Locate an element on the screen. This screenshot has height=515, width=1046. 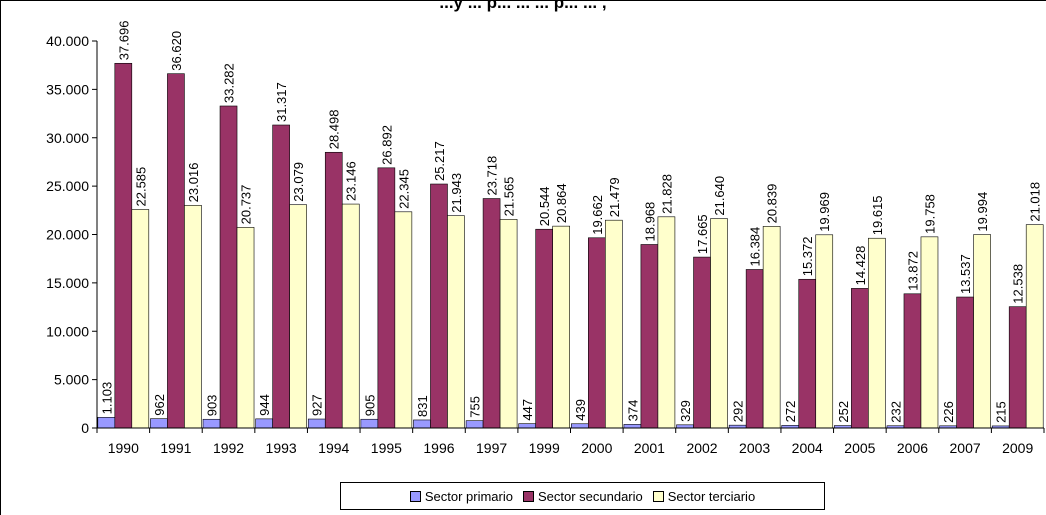
y-tick-label: 10.000 is located at coordinates (67, 331).